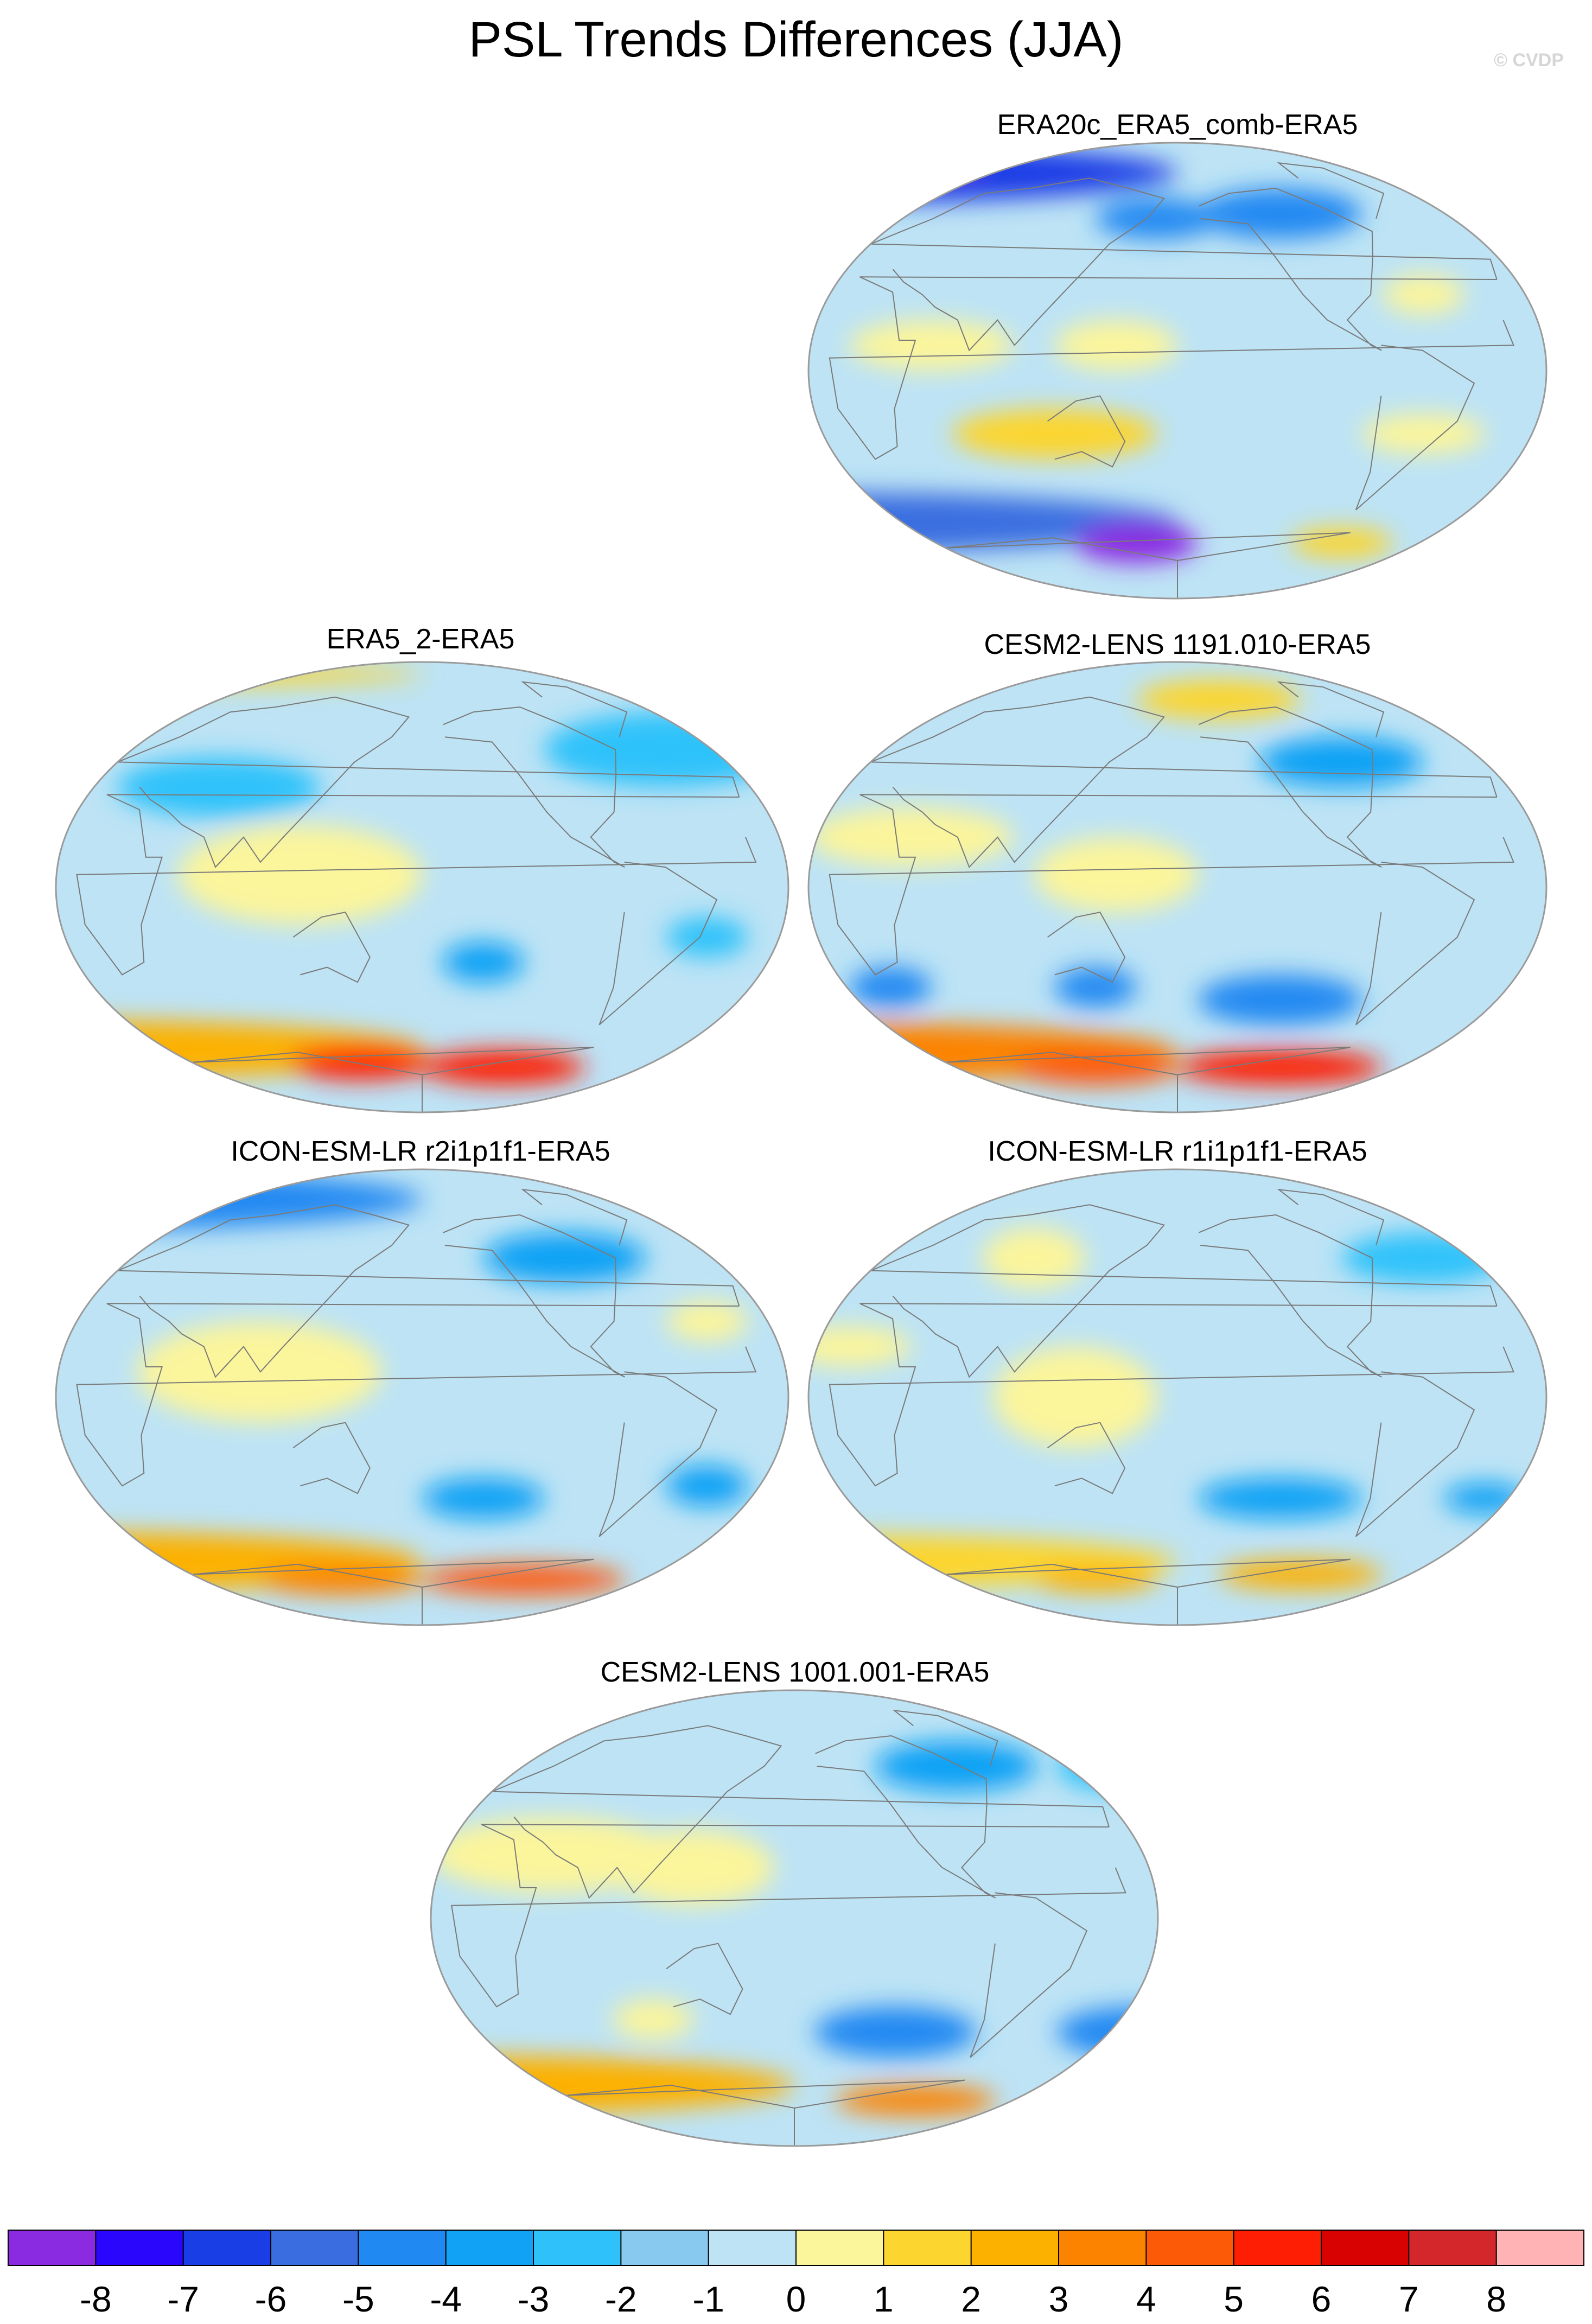 The image size is (1592, 2324). Describe the element at coordinates (884, 2299) in the screenshot. I see `colorbar-tick-label: 1` at that location.